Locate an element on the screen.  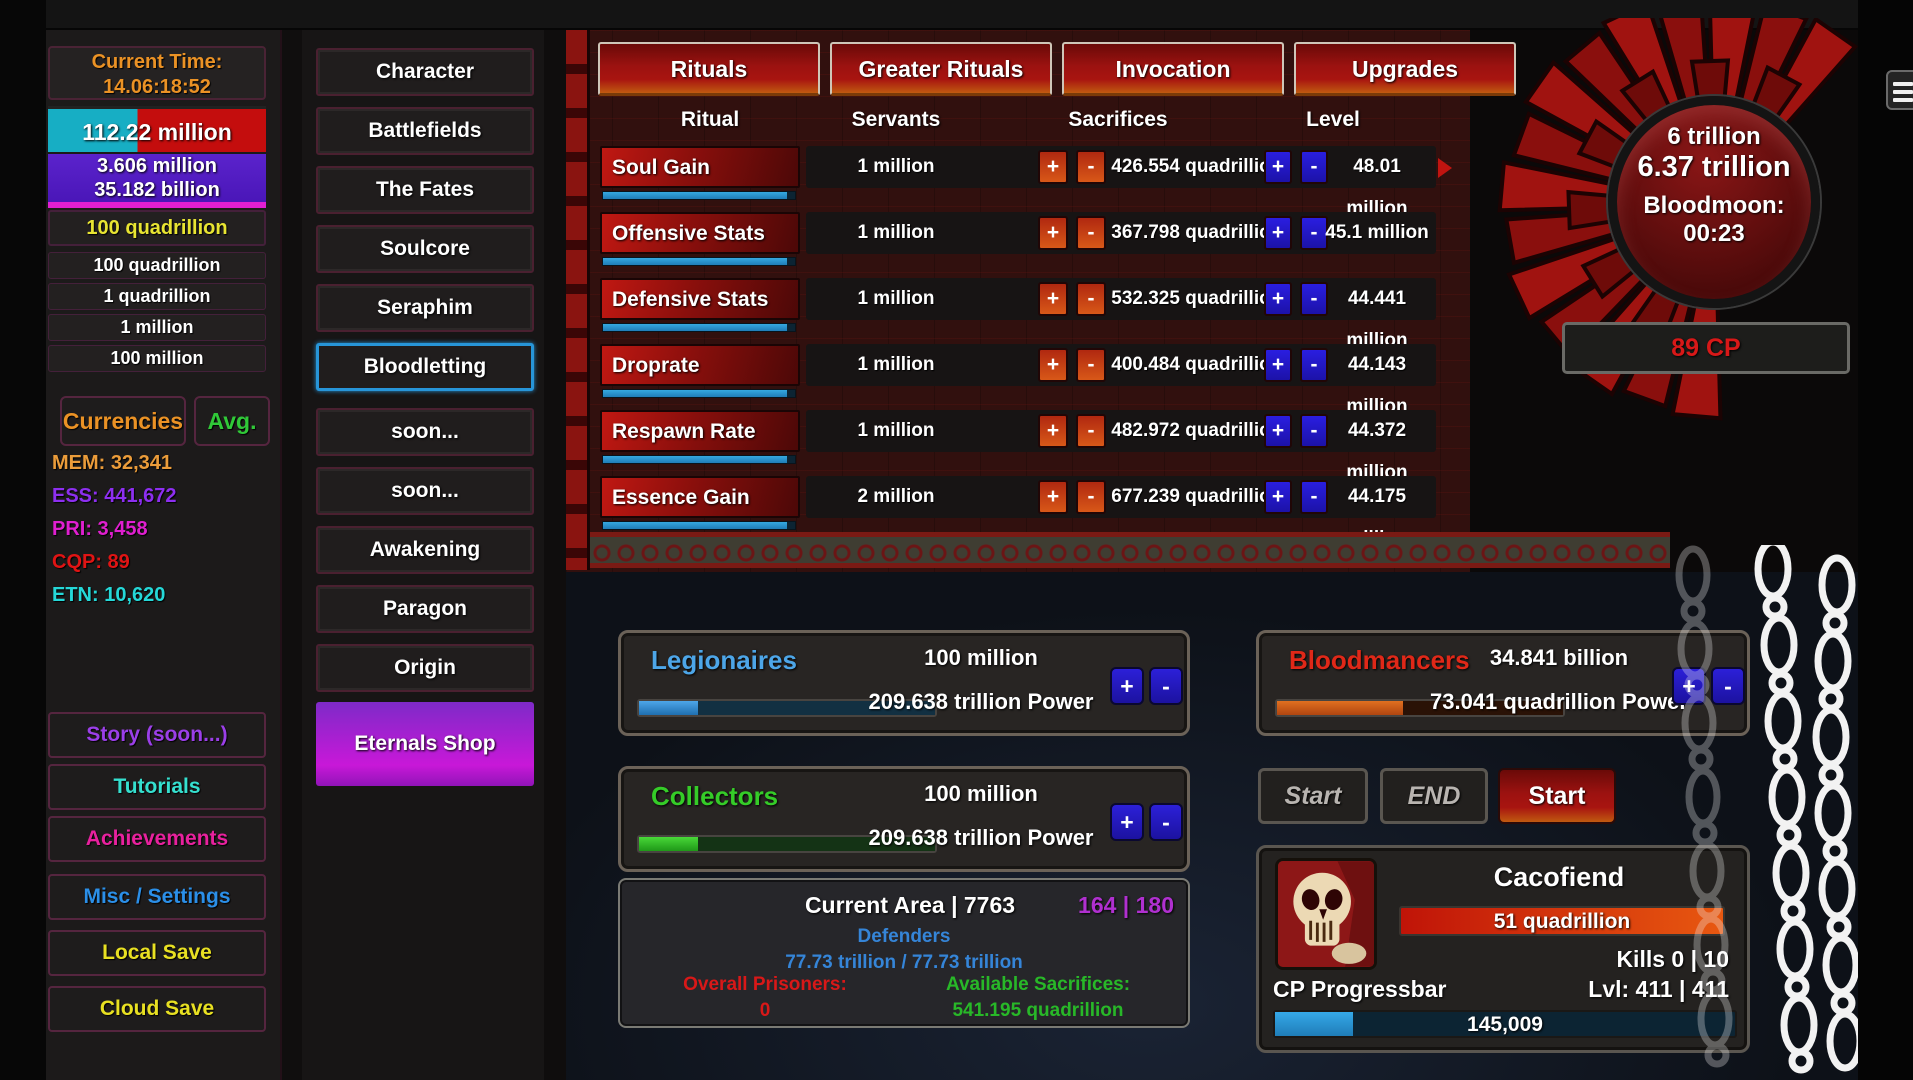
currency-pri: PRI: 3,458 is located at coordinates (100, 529).